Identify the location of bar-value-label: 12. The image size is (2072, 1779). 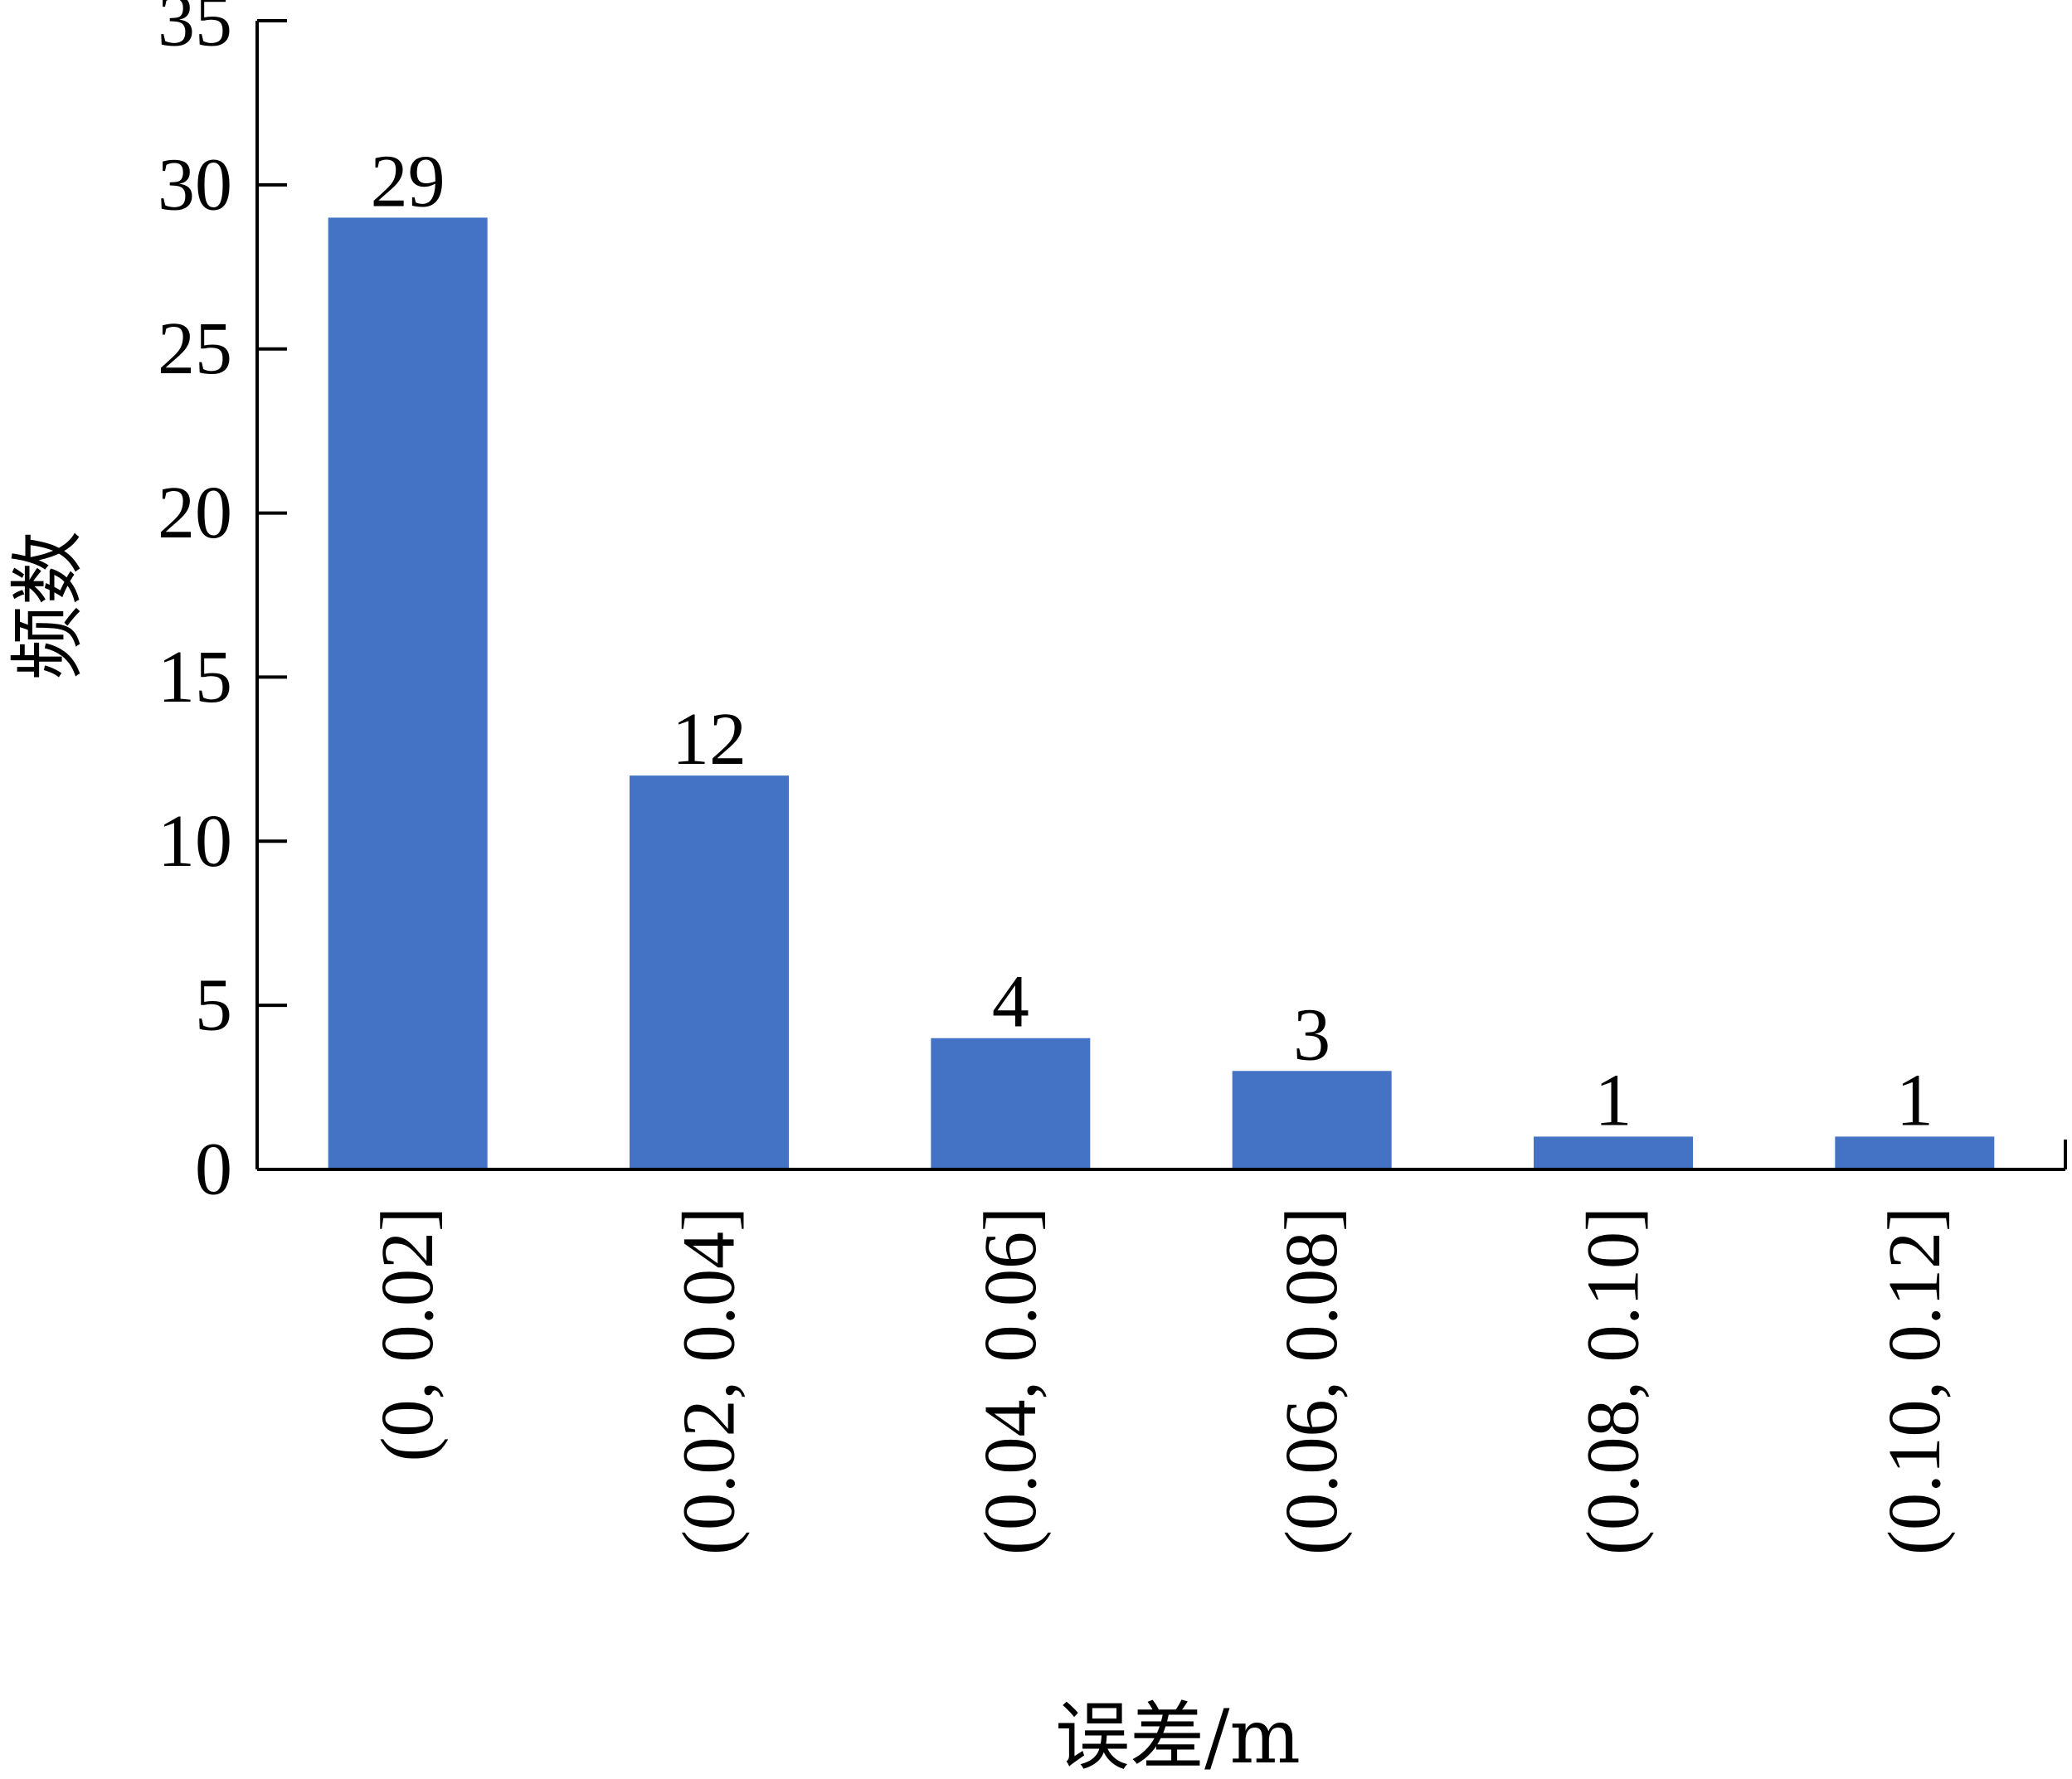
(709, 739).